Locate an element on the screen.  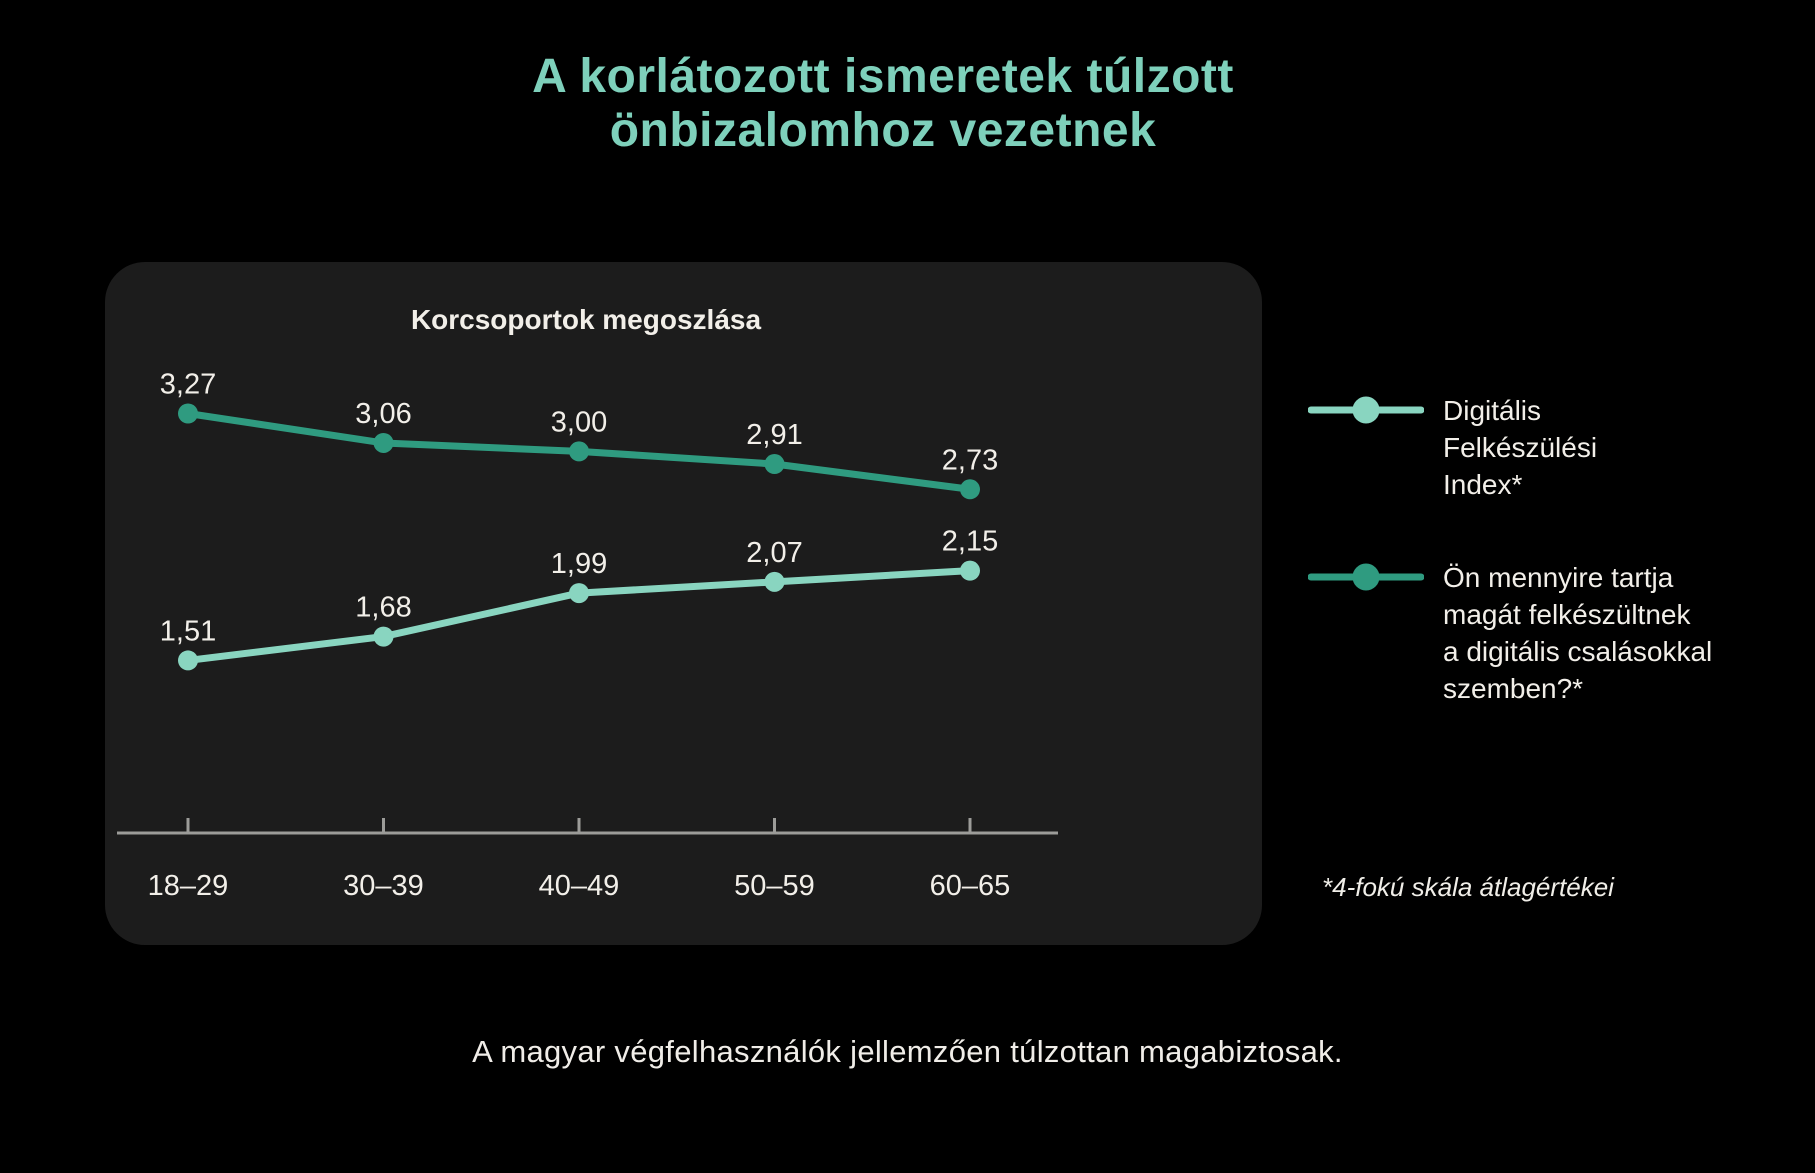
data-point-label: 3,00 is located at coordinates (579, 422).